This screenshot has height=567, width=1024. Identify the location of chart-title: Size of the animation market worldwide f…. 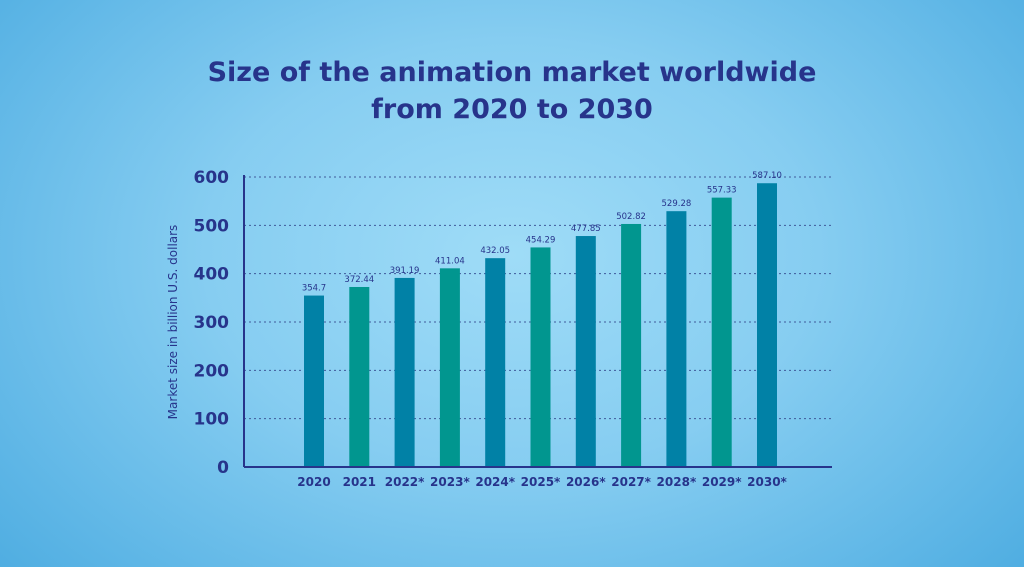
(512, 91).